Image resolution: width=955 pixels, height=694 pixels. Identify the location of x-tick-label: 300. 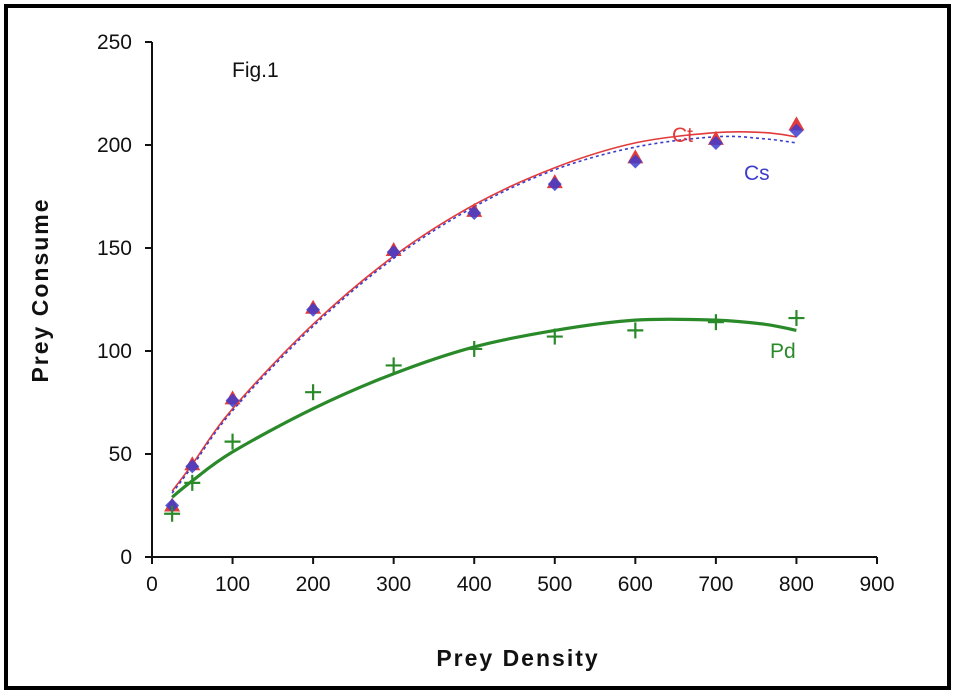
(393, 584).